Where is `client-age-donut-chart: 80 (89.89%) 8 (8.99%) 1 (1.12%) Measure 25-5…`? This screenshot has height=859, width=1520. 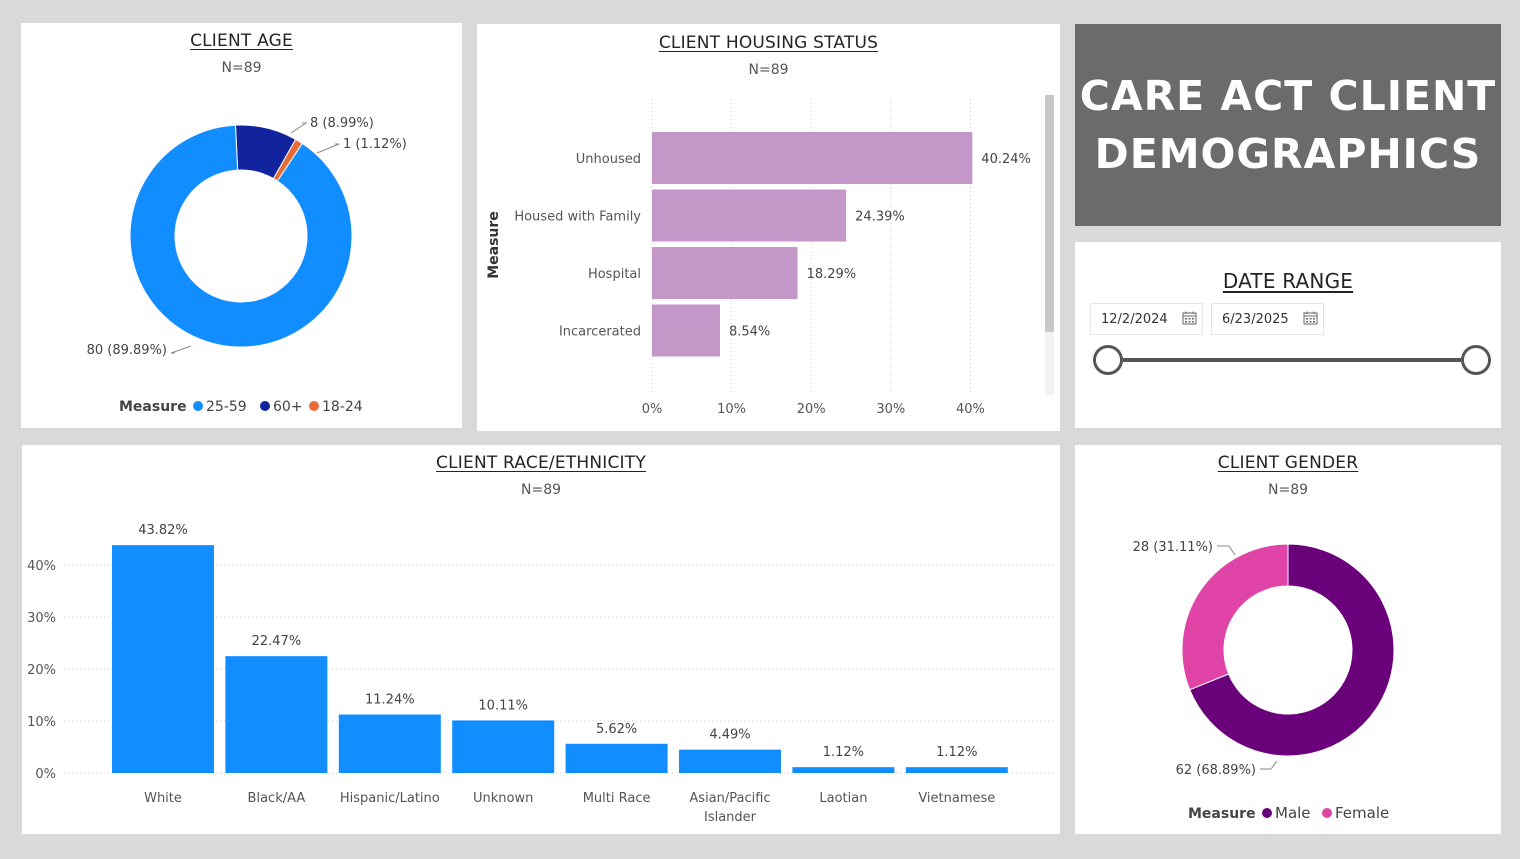
client-age-donut-chart: 80 (89.89%) 8 (8.99%) 1 (1.12%) Measure 25-5… is located at coordinates (241, 225).